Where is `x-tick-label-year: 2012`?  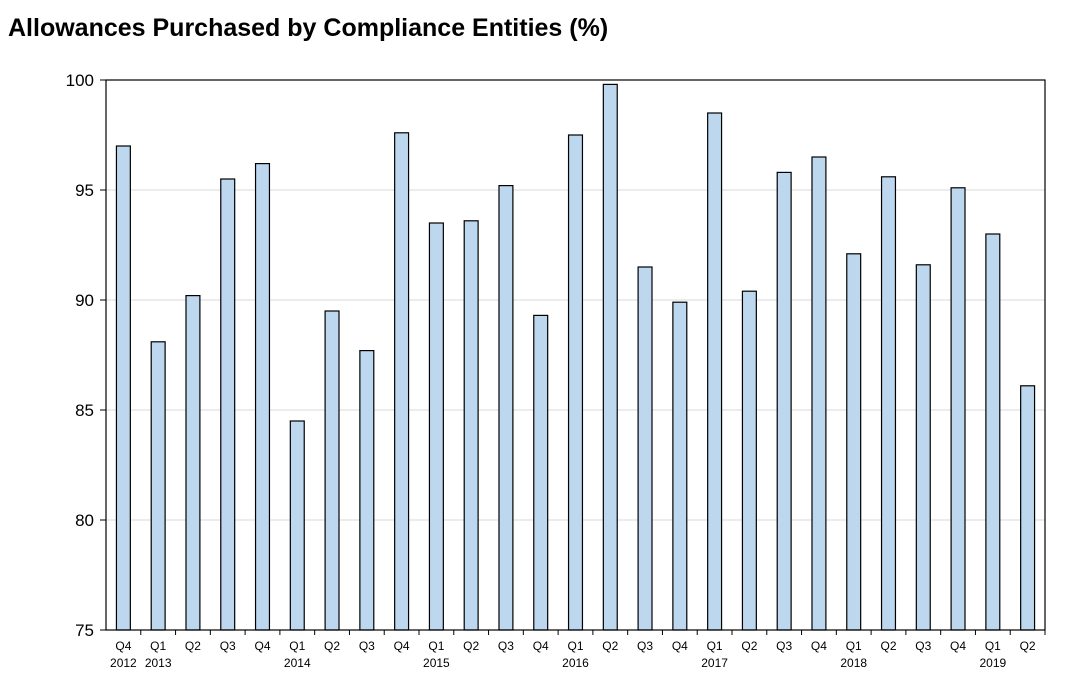 x-tick-label-year: 2012 is located at coordinates (123, 663).